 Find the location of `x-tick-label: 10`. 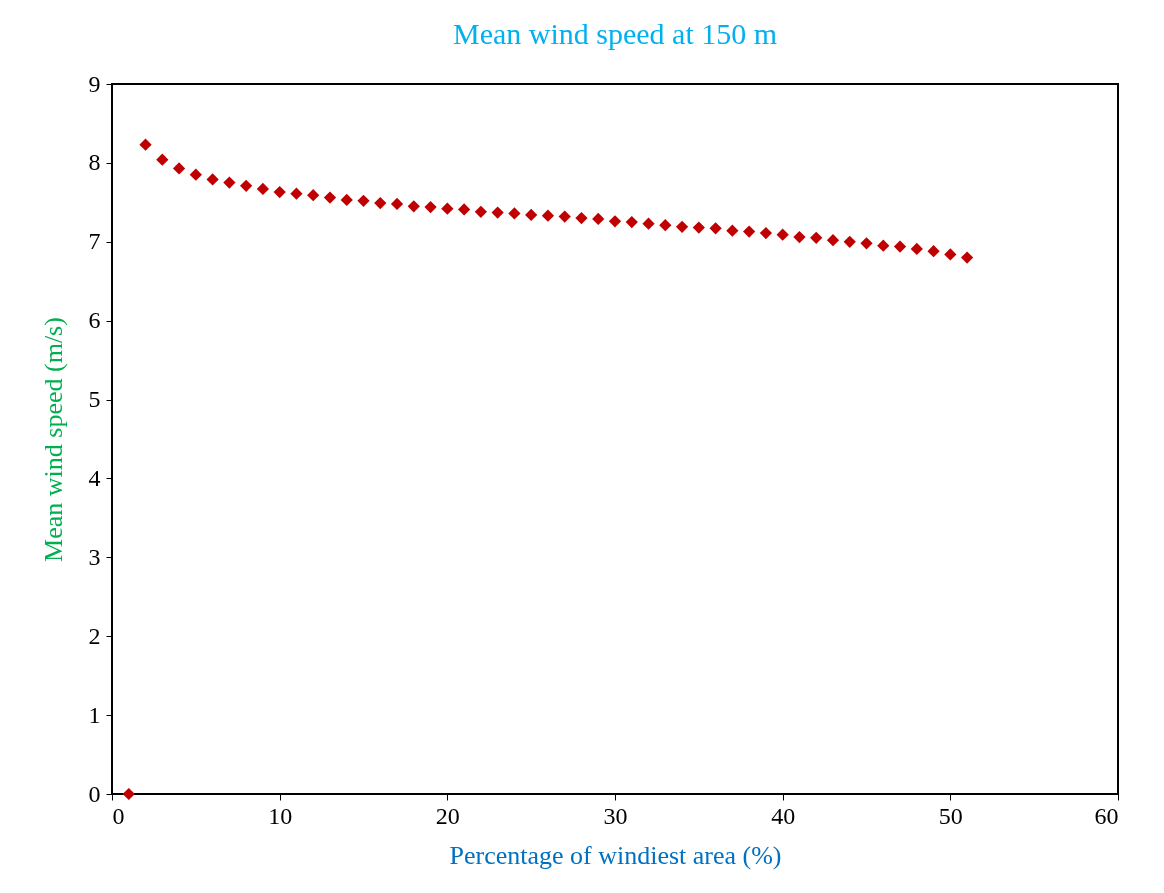

x-tick-label: 10 is located at coordinates (280, 815).